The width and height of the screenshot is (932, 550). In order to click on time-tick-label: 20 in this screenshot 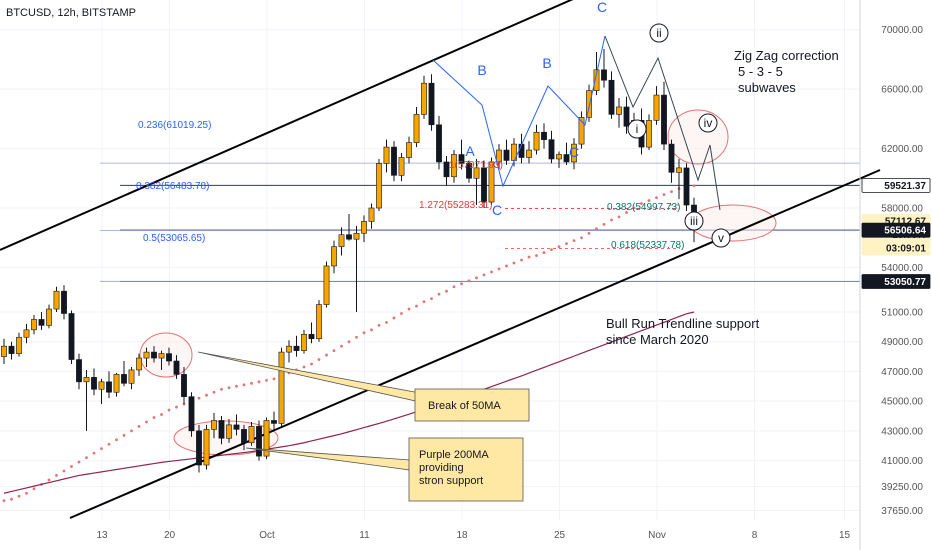, I will do `click(170, 535)`.